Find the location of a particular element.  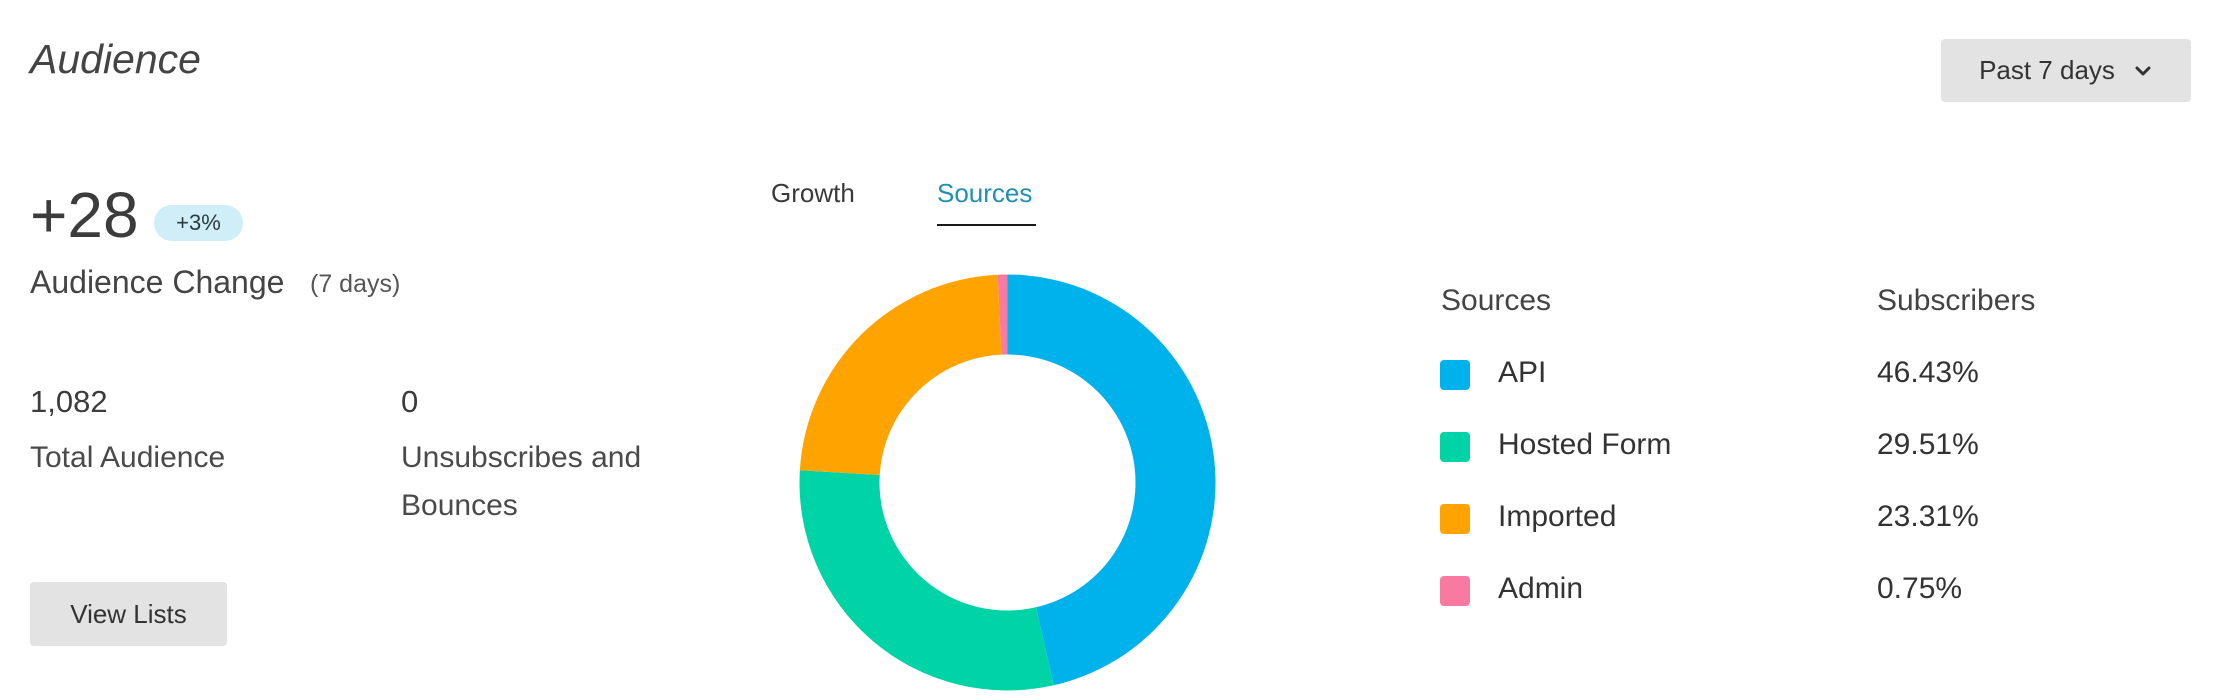

legend-subscriber-share: 23.31% is located at coordinates (1928, 516).